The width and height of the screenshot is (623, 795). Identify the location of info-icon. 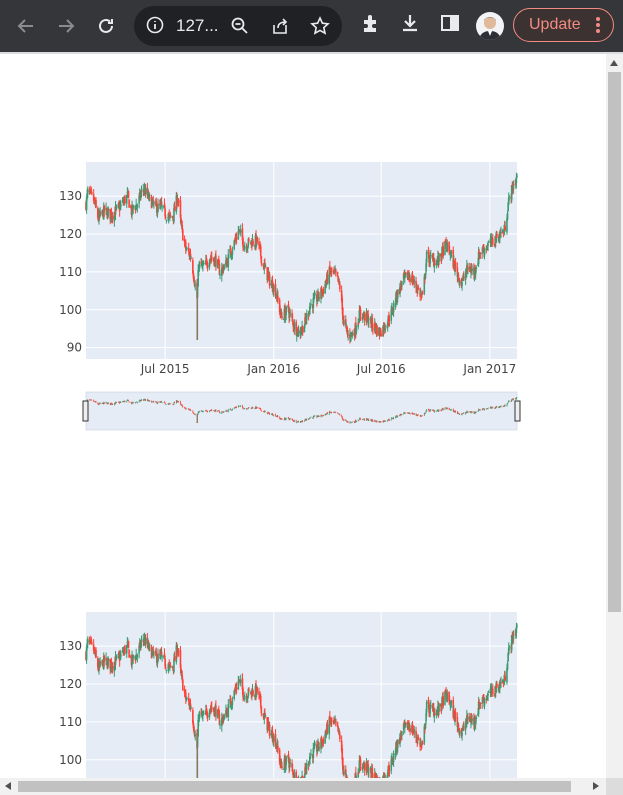
(155, 27).